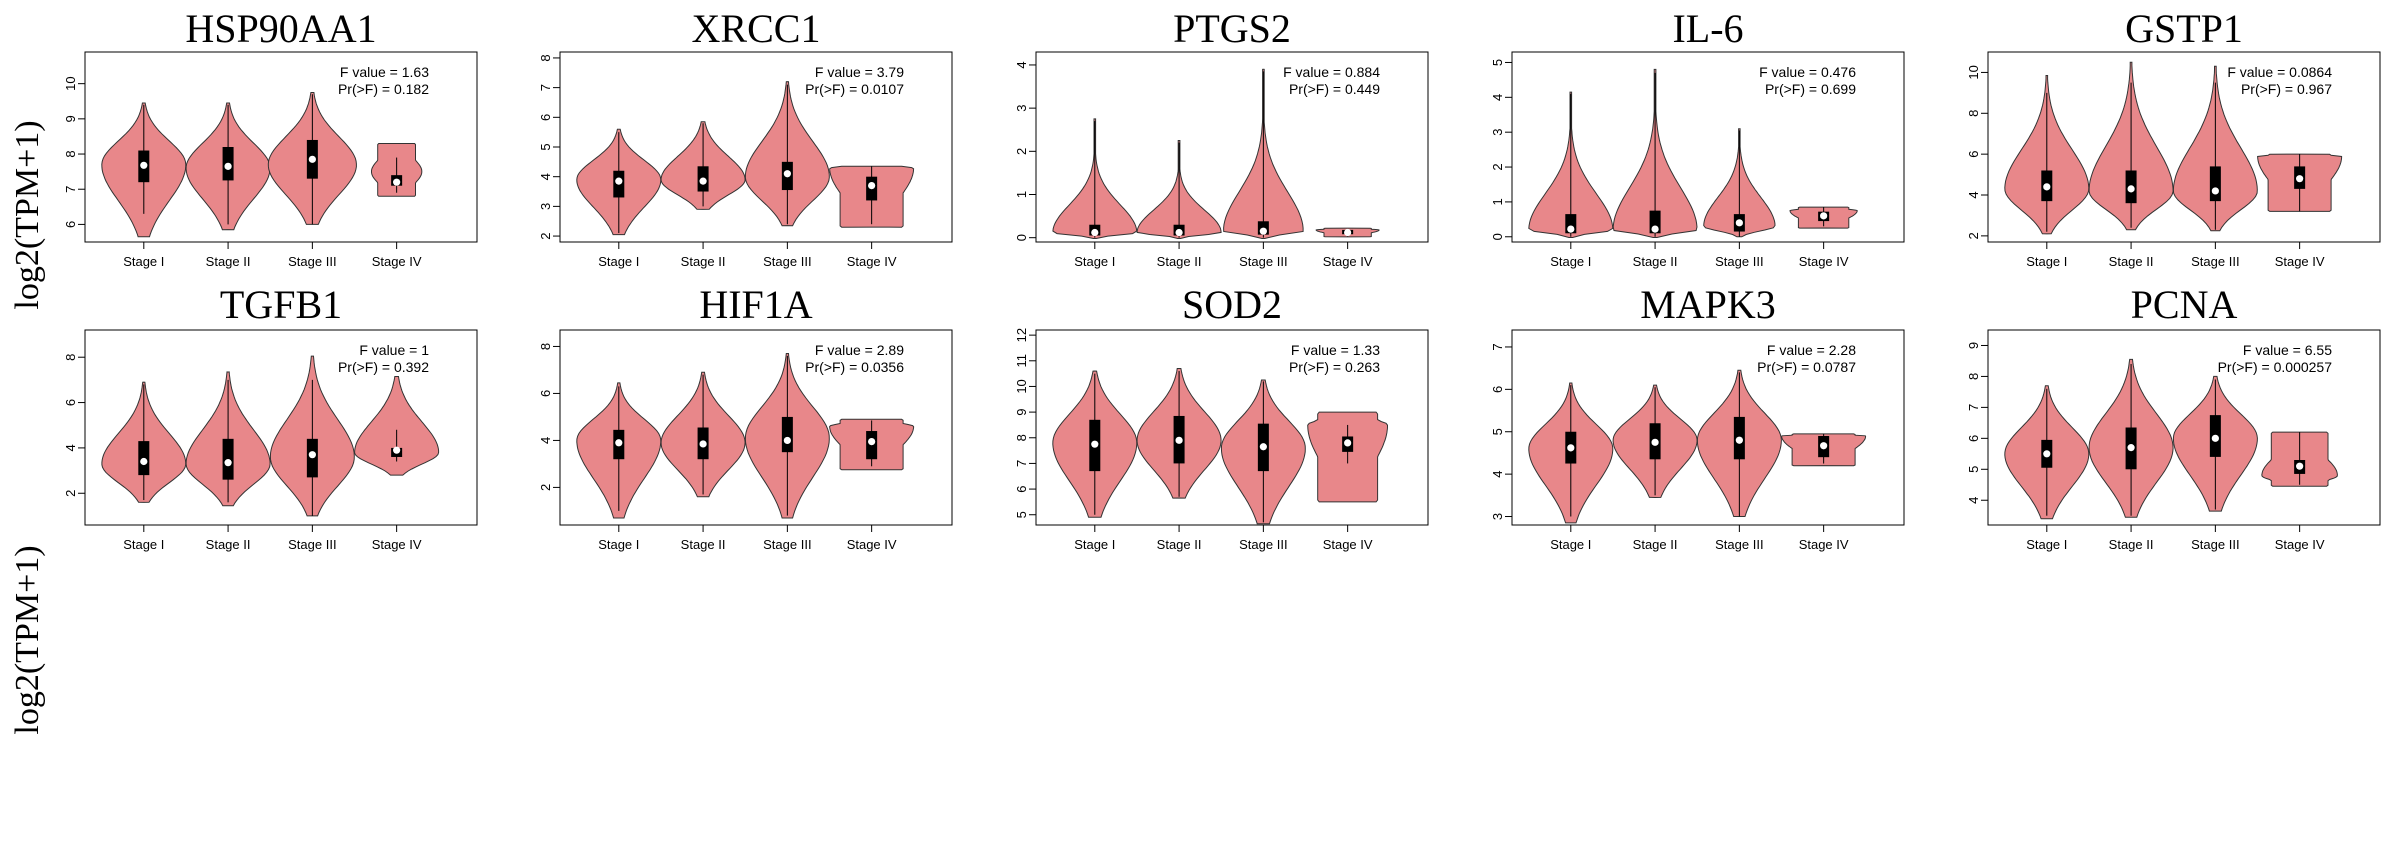 The height and width of the screenshot is (845, 2390). I want to click on f-value-label: F value = 0.0864, so click(2279, 72).